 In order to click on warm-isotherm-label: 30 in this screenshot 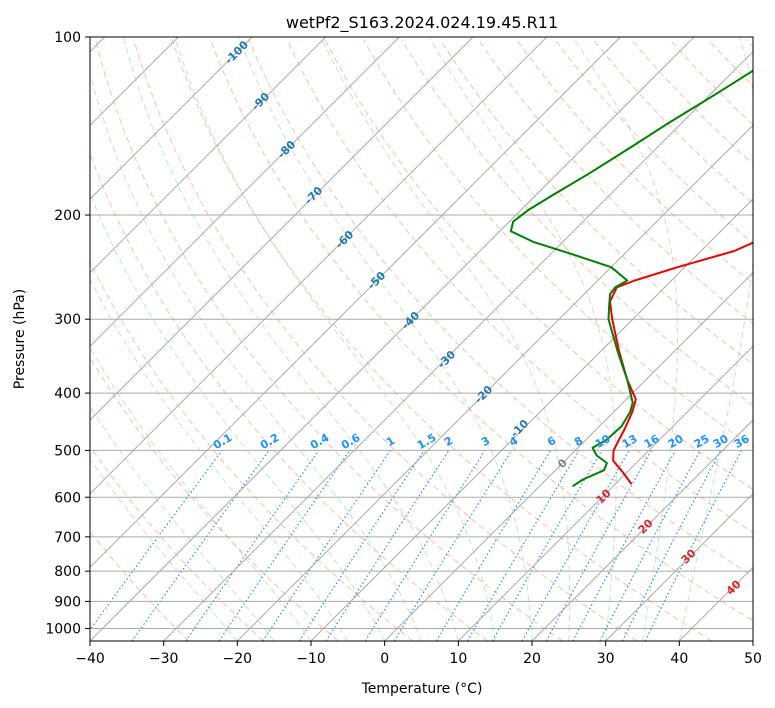, I will do `click(689, 556)`.